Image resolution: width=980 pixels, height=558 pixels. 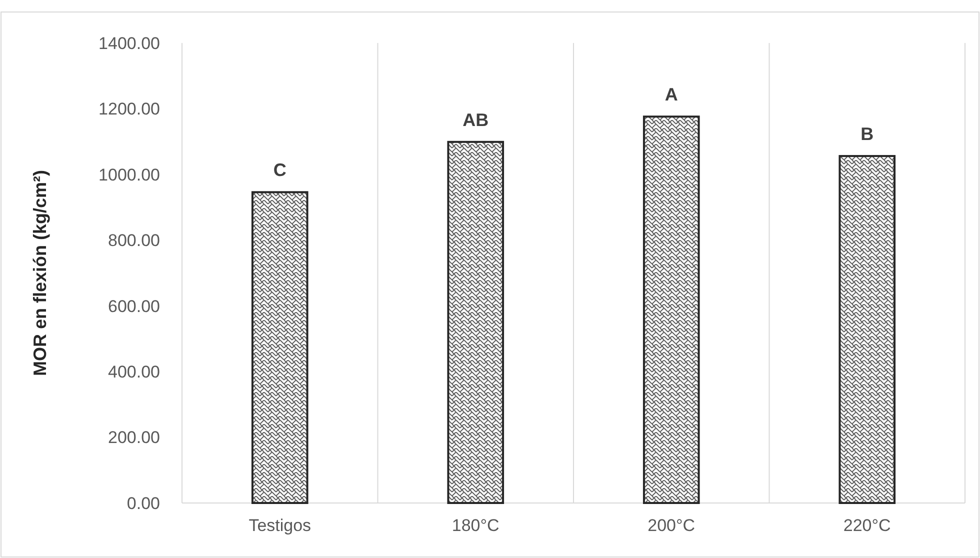 I want to click on y-tick-label: 1200.00, so click(x=129, y=109).